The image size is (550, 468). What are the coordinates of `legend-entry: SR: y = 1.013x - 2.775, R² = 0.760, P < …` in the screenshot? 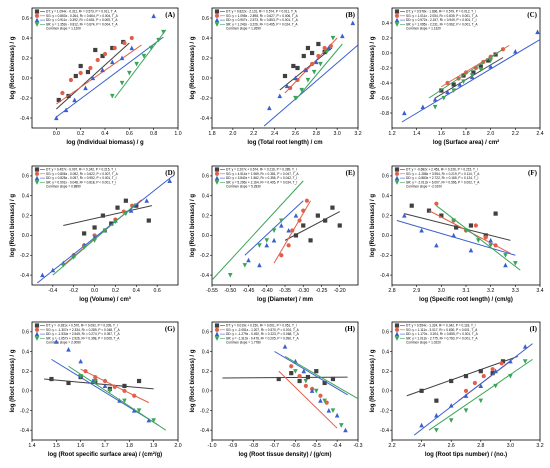 It's located at (442, 338).